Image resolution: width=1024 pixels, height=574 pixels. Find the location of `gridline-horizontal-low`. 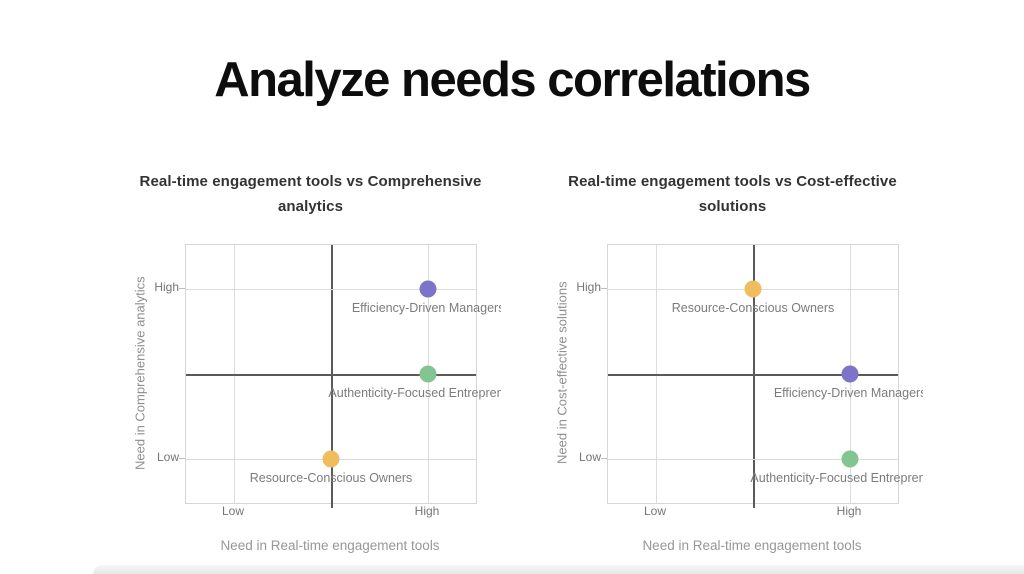

gridline-horizontal-low is located at coordinates (753, 460).